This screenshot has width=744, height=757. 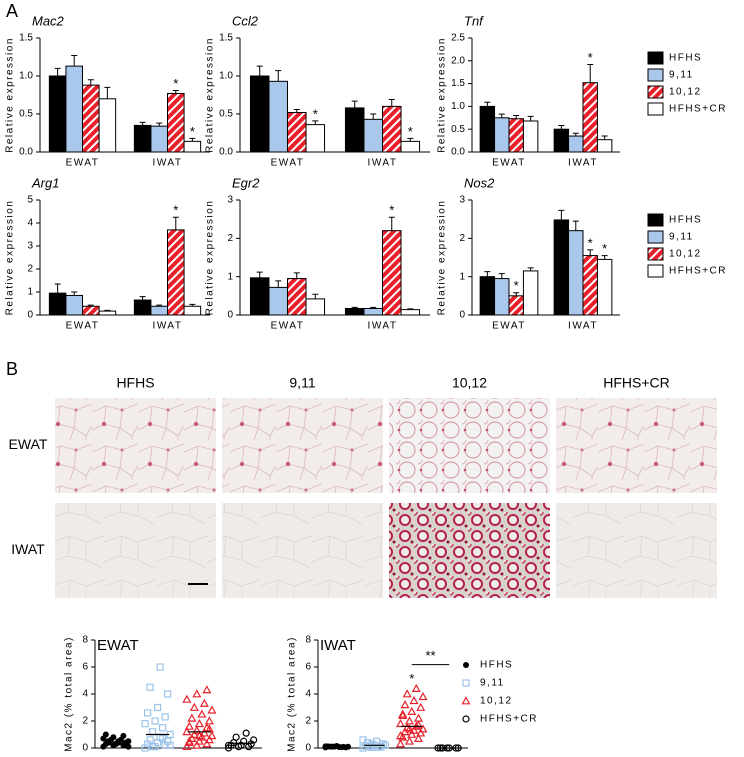 I want to click on panel-label: B, so click(x=12, y=369).